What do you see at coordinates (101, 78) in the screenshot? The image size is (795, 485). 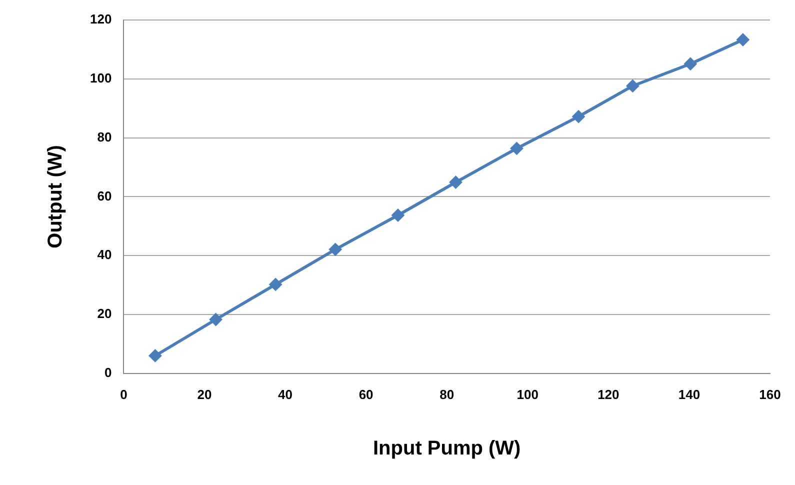 I see `y-tick-label: 100` at bounding box center [101, 78].